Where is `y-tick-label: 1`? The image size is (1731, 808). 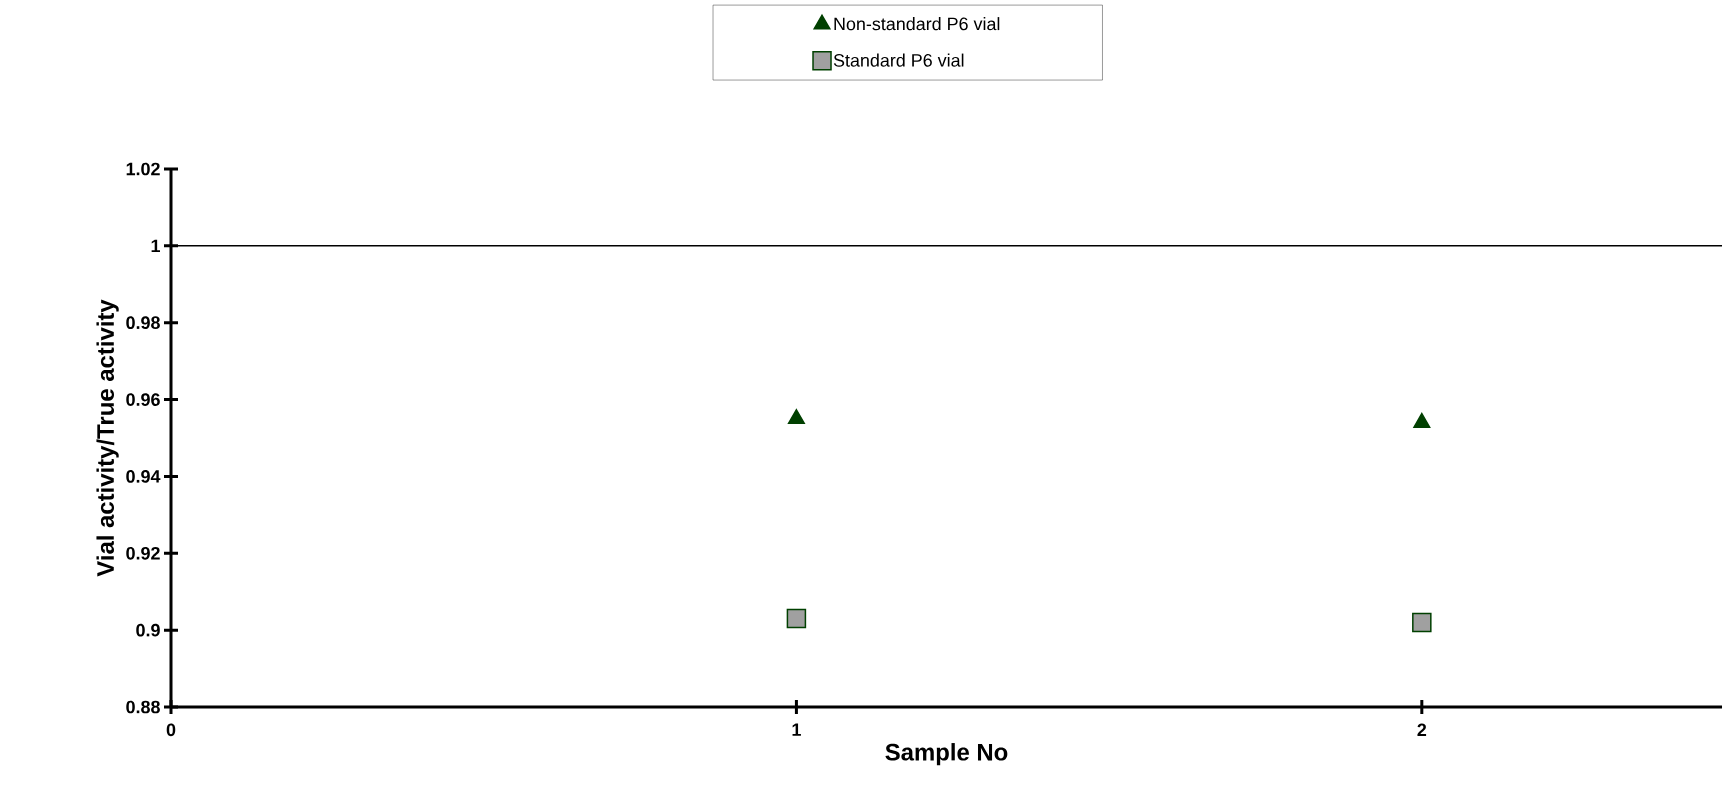
y-tick-label: 1 is located at coordinates (155, 246).